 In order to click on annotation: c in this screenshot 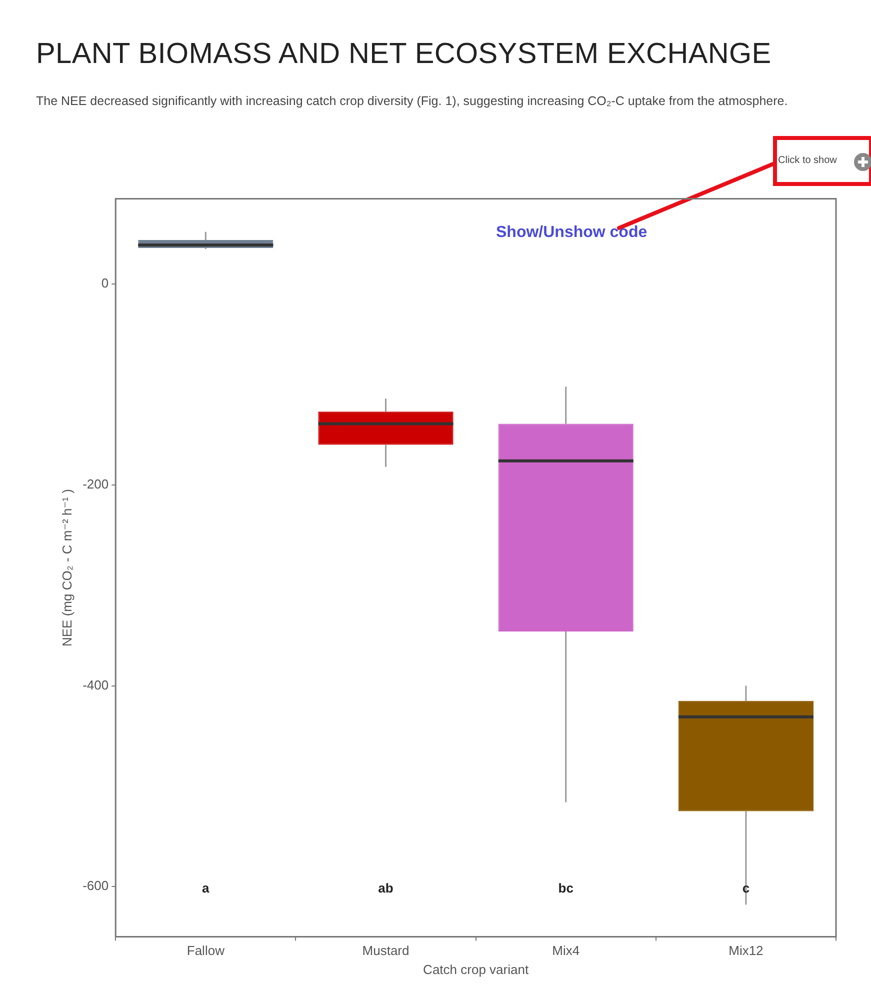, I will do `click(746, 888)`.